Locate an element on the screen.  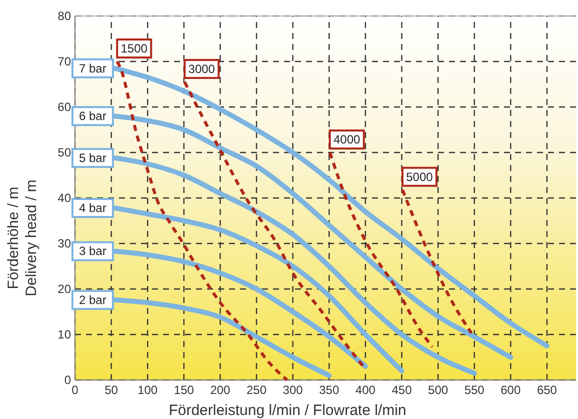
x-tick-label: 650 is located at coordinates (547, 390).